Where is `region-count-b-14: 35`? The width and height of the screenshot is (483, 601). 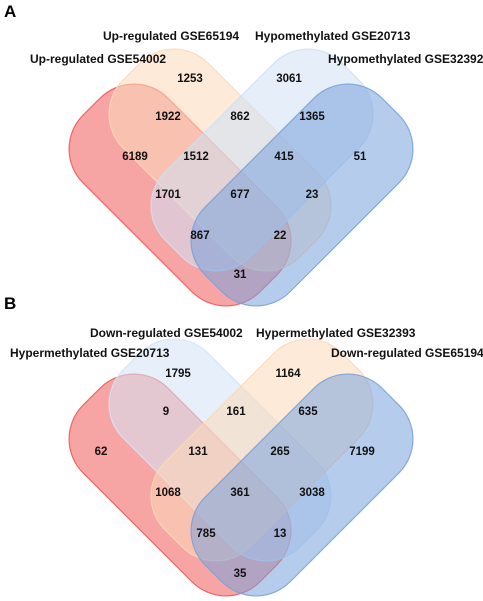
region-count-b-14: 35 is located at coordinates (240, 574).